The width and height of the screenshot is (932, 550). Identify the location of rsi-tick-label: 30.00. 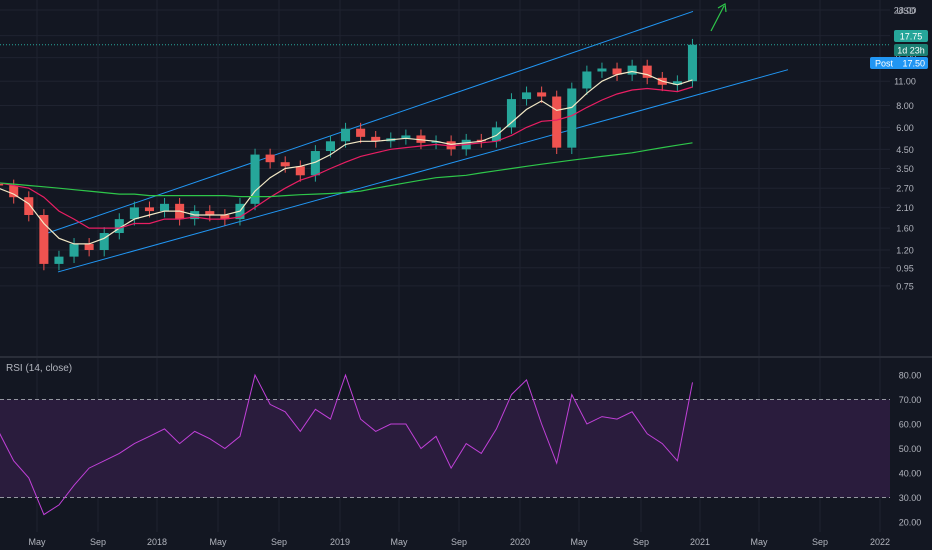
(910, 498).